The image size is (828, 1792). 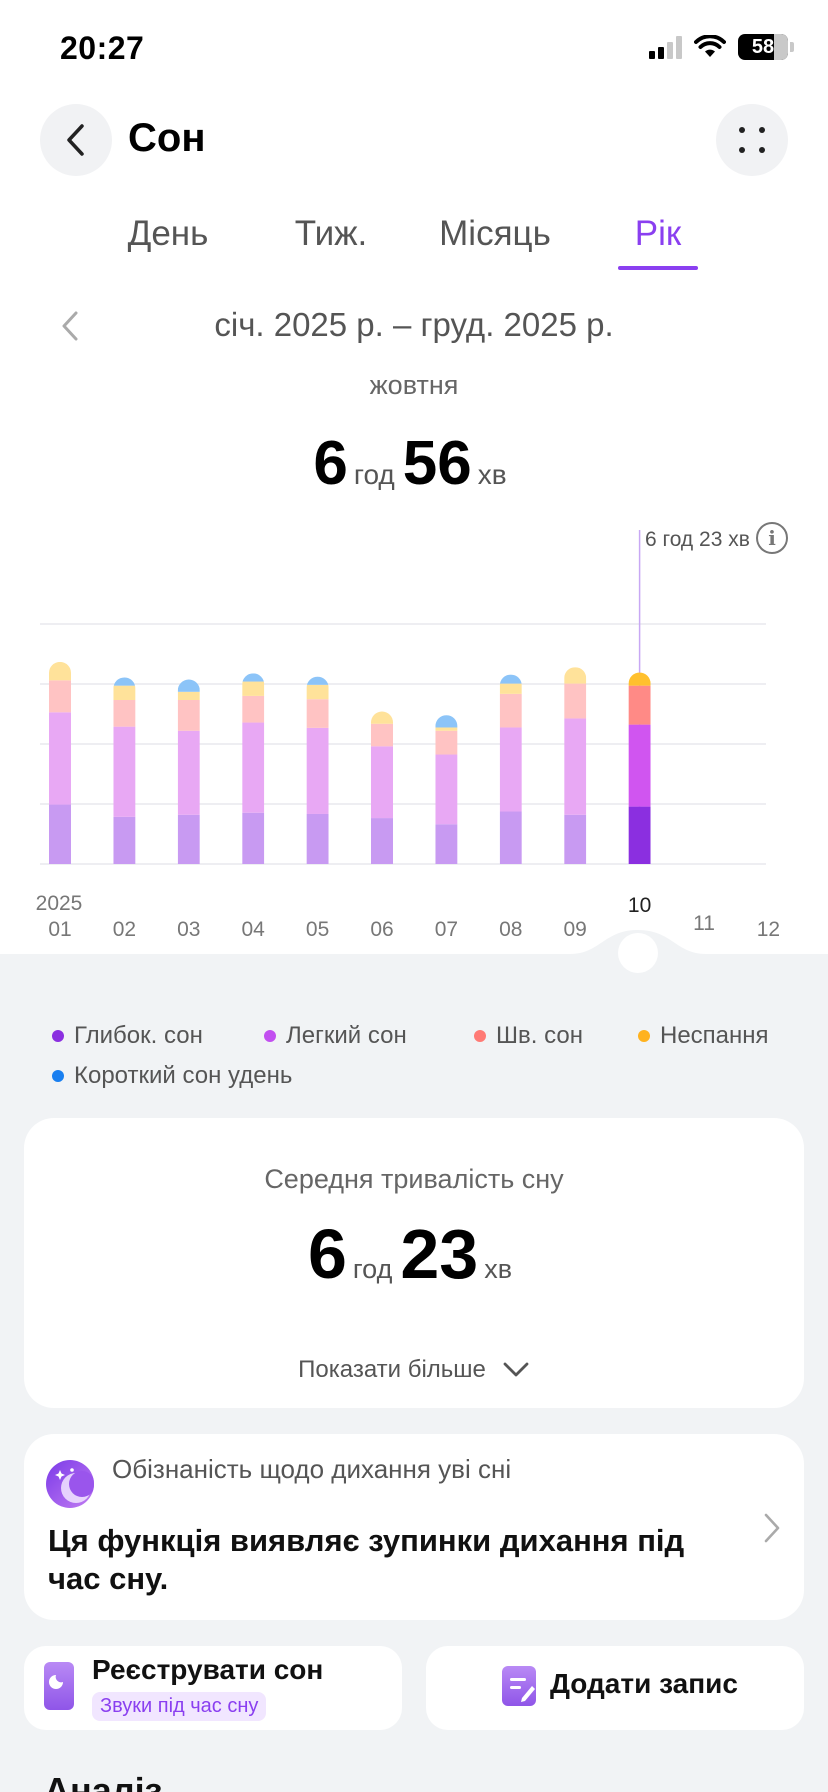 What do you see at coordinates (331, 233) in the screenshot?
I see `tab-week: Тиж.` at bounding box center [331, 233].